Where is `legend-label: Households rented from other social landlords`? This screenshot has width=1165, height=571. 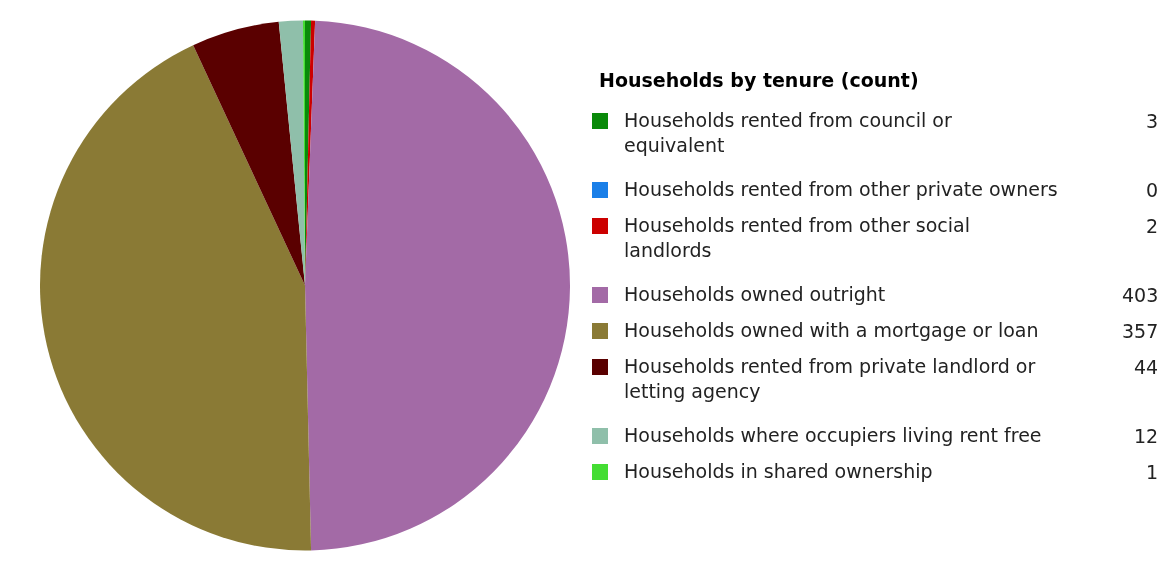 legend-label: Households rented from other social landlords is located at coordinates (797, 237).